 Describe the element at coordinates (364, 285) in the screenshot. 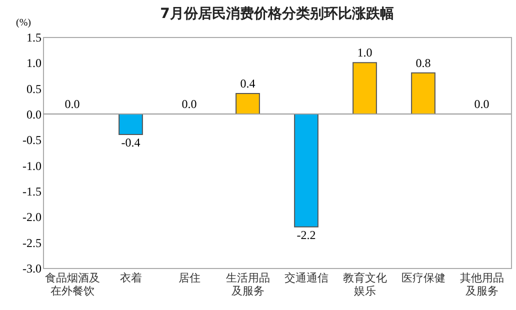

I see `x-tick-label: 教育文化娱乐` at that location.